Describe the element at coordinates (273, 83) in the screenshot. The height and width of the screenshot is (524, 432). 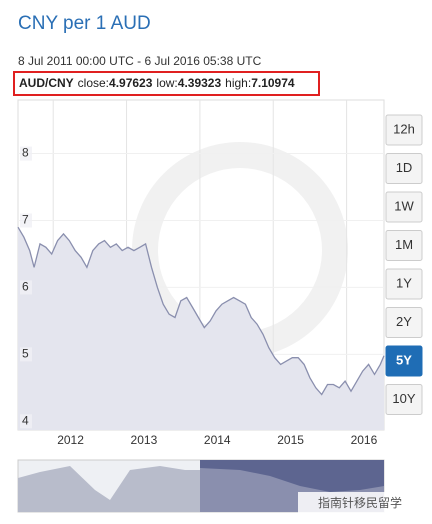
I see `stat-value: 7.10974` at that location.